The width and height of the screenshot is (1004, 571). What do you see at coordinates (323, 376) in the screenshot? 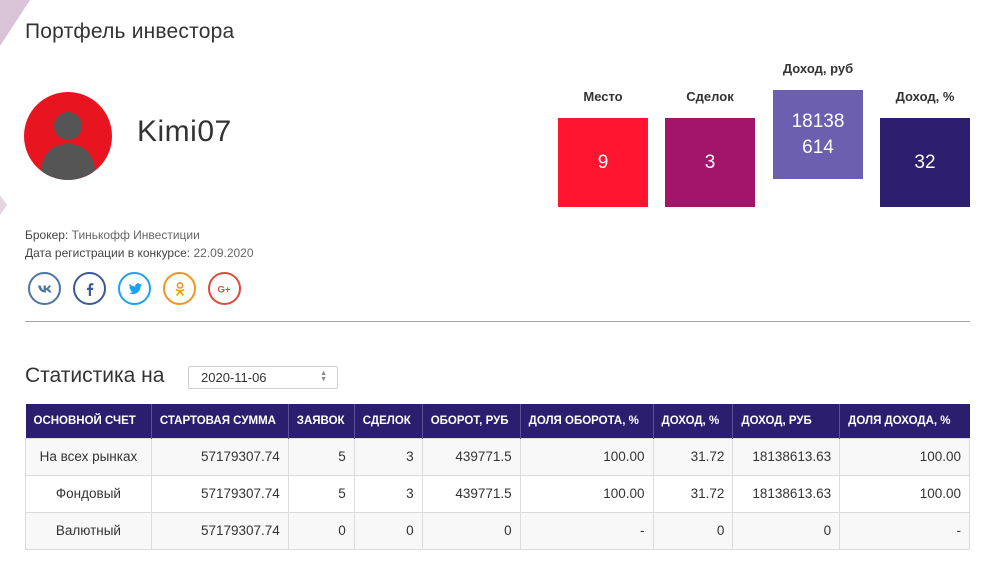
I see `spinner-arrows-icon: ▲ ▼` at bounding box center [323, 376].